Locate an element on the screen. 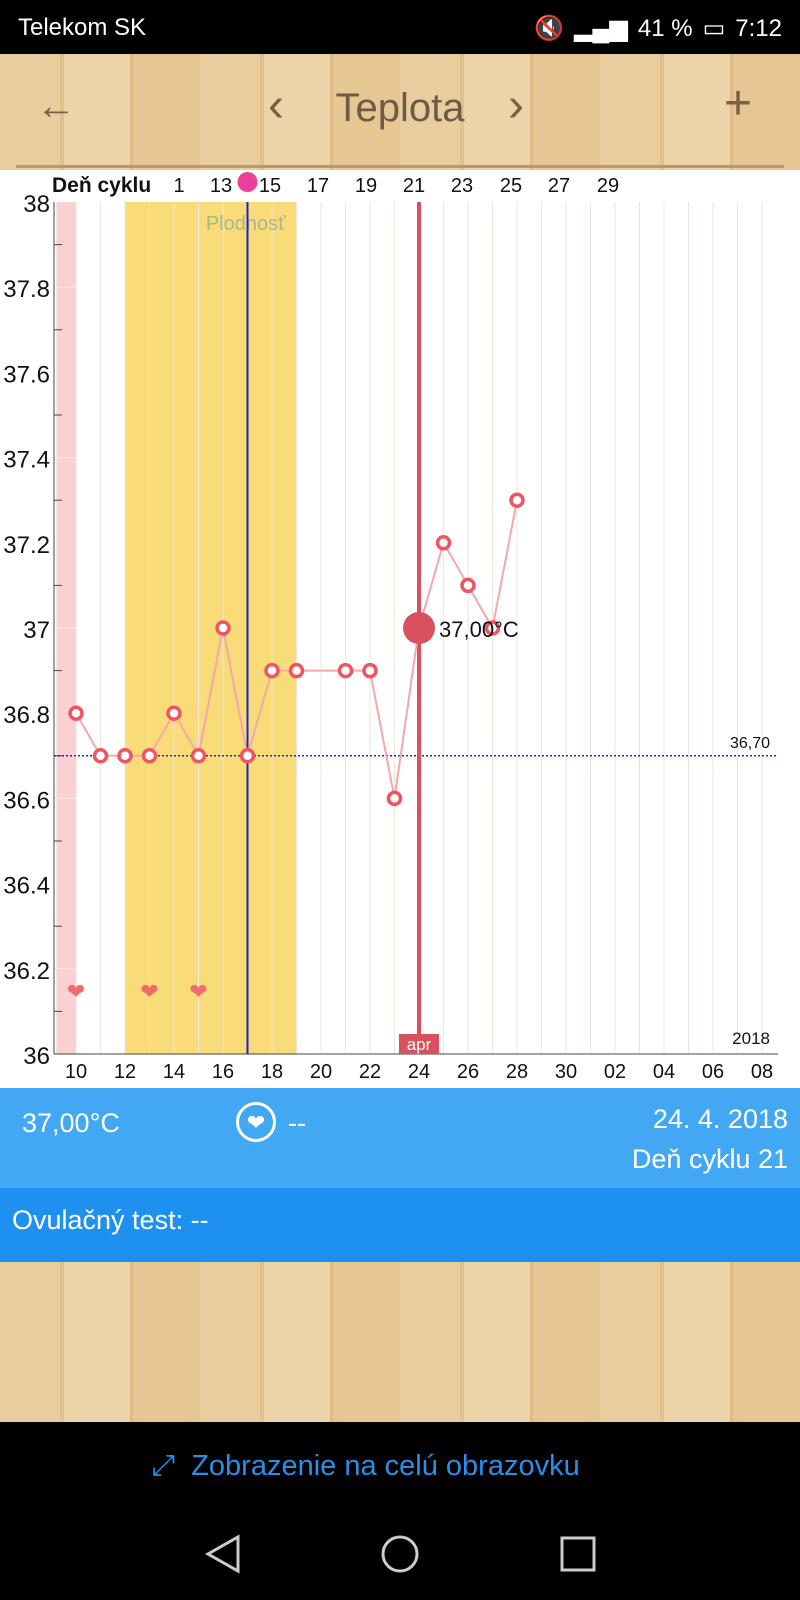 The width and height of the screenshot is (800, 1600). x-tick-label: 16 is located at coordinates (223, 1072).